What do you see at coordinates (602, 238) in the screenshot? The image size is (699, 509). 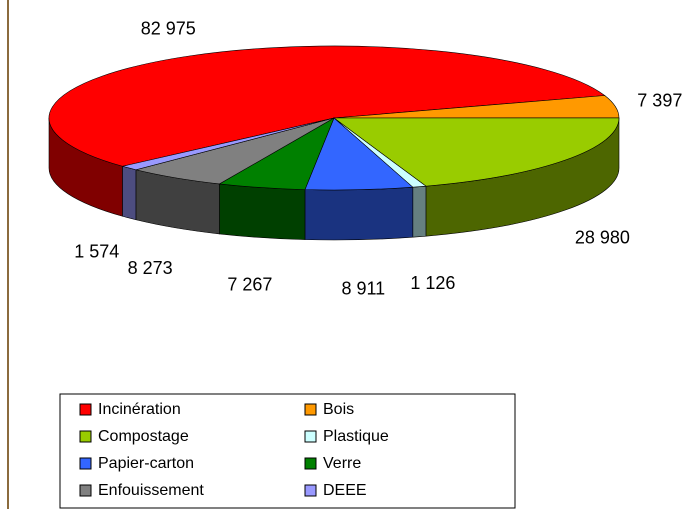 I see `data-label: 28 980` at bounding box center [602, 238].